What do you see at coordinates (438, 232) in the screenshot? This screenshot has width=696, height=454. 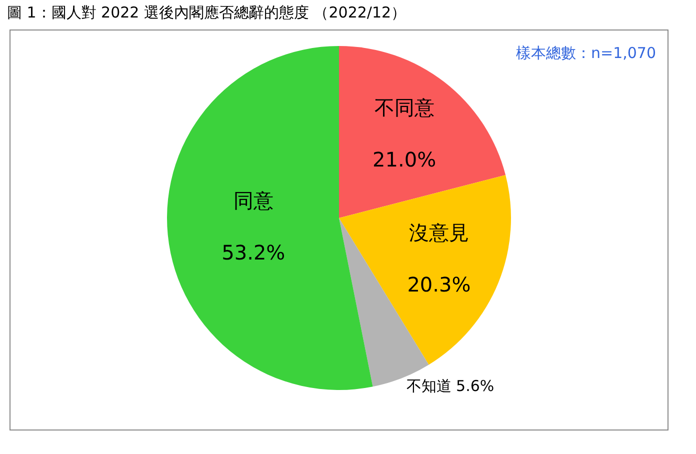 I see `slice-label: 沒意見` at bounding box center [438, 232].